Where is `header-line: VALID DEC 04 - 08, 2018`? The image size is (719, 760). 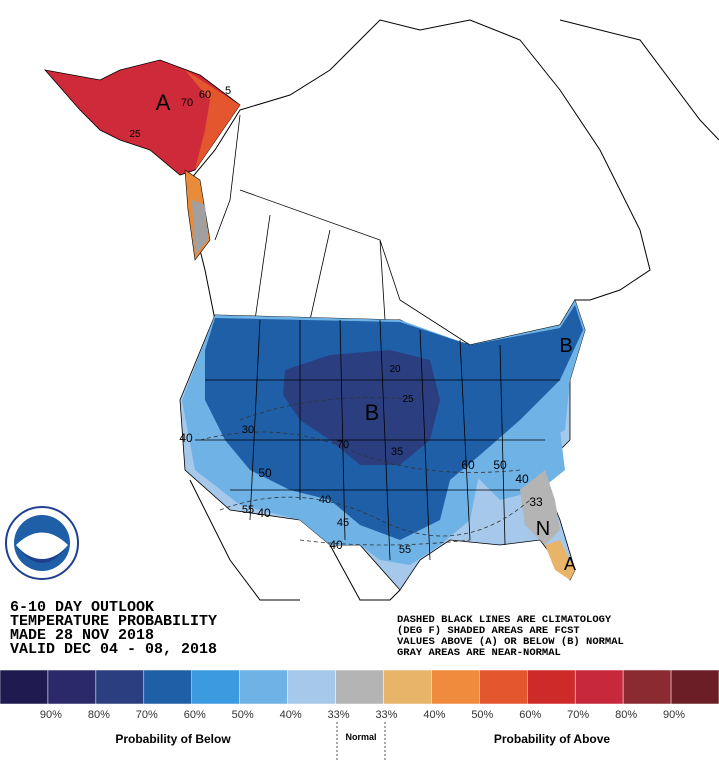
header-line: VALID DEC 04 - 08, 2018 is located at coordinates (113, 649).